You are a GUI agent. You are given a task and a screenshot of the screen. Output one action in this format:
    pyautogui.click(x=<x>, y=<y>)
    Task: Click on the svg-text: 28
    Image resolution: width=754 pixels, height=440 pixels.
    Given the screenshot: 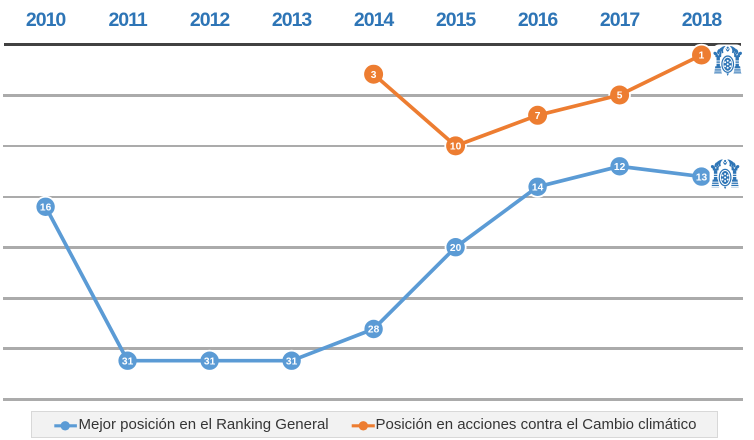 What is the action you would take?
    pyautogui.click(x=374, y=330)
    